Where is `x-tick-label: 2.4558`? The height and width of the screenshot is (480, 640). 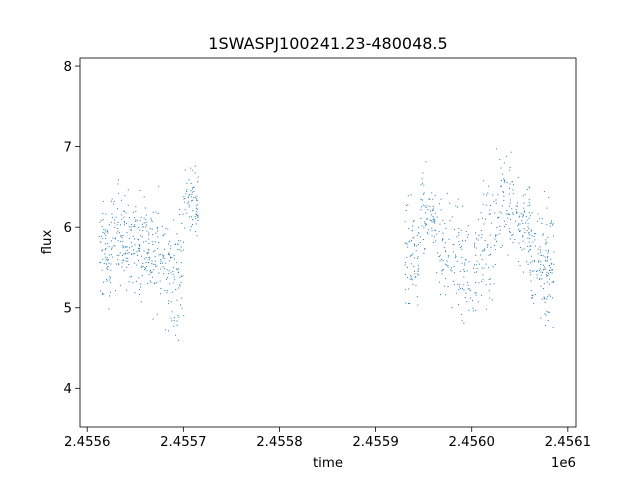 x-tick-label: 2.4558 is located at coordinates (279, 442).